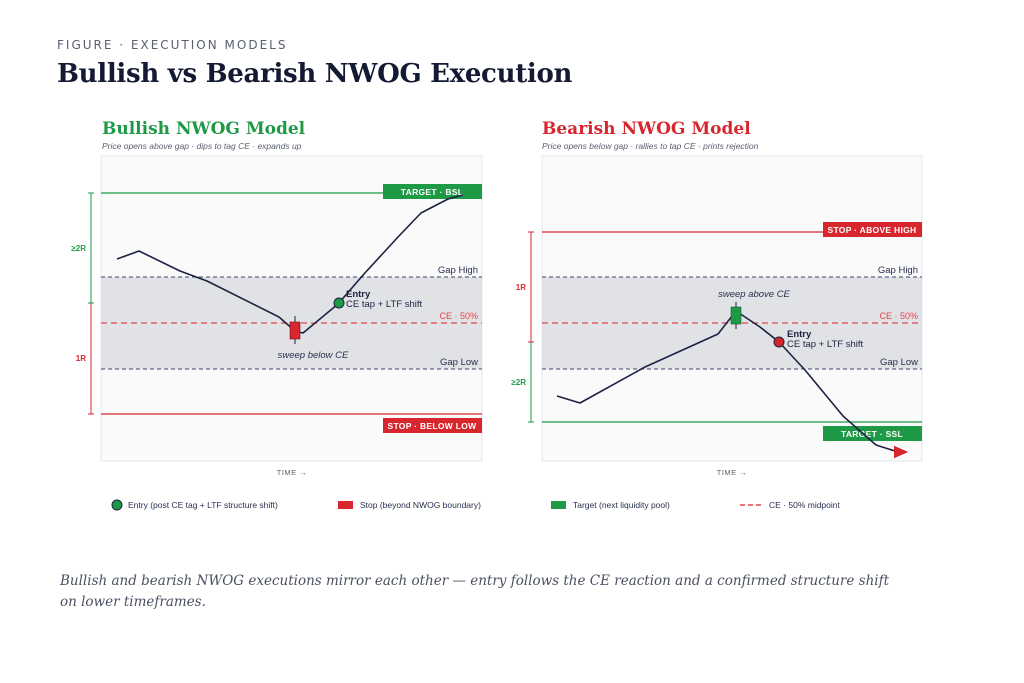 The height and width of the screenshot is (683, 1024). Describe the element at coordinates (732, 384) in the screenshot. I see `bearish-price-path` at that location.